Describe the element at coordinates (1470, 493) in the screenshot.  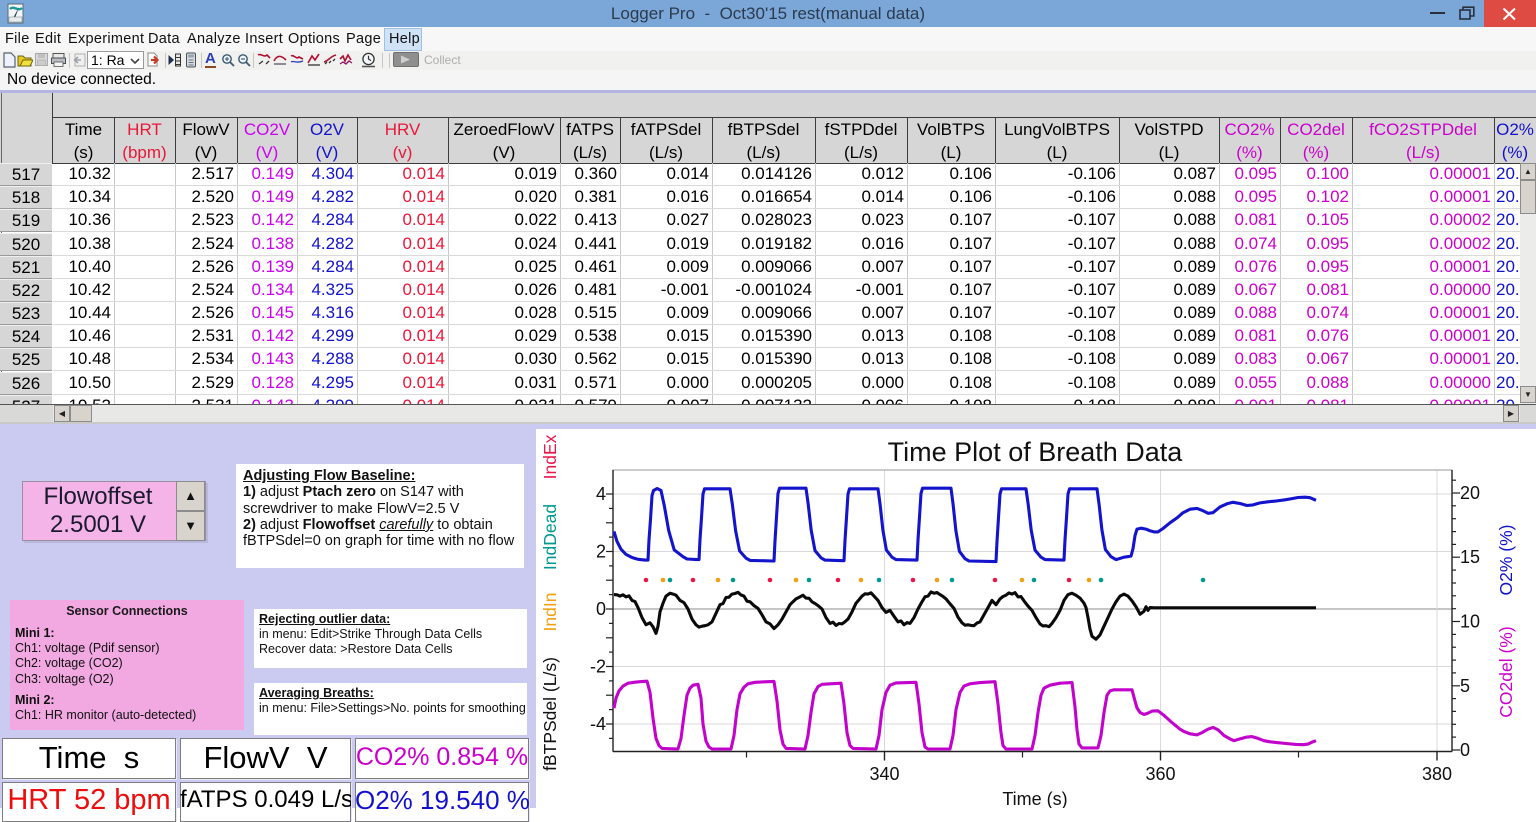
I see `svg-text: 20` at that location.